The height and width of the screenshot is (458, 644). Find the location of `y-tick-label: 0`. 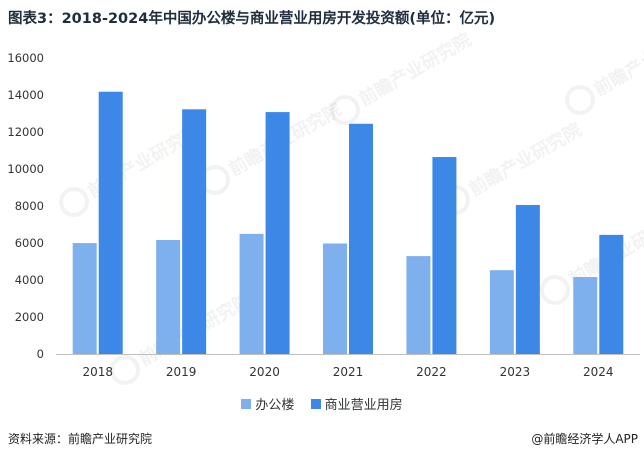

y-tick-label: 0 is located at coordinates (40, 354).